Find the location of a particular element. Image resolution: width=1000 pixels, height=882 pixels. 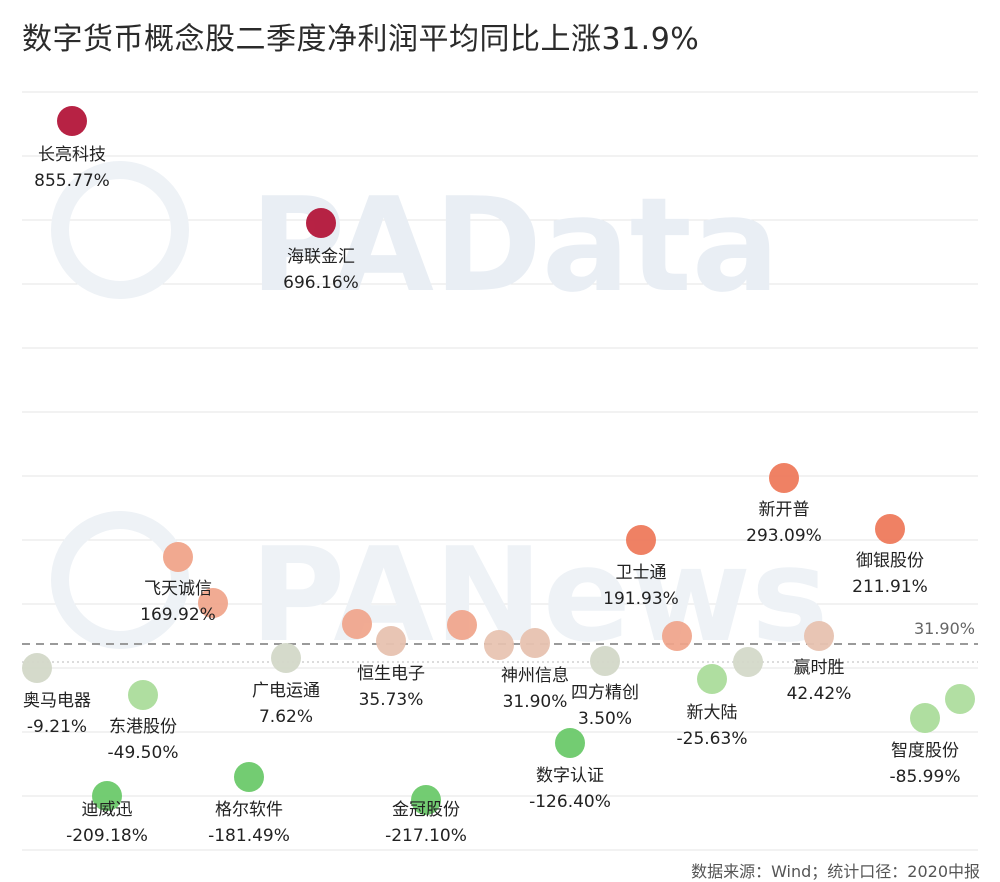

data-point-value: 35.73% is located at coordinates (391, 700).